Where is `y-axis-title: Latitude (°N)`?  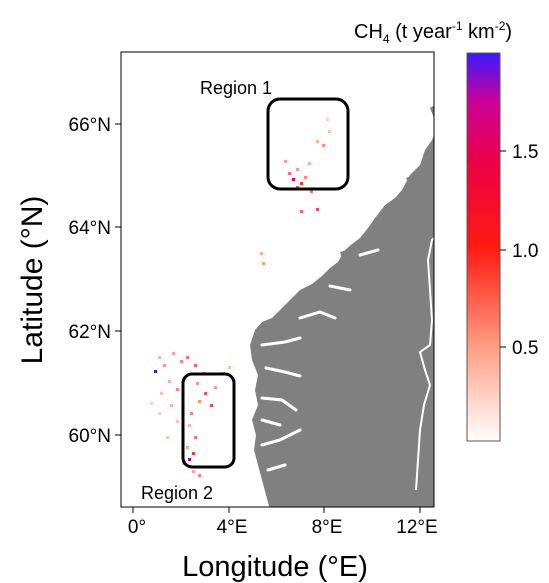
y-axis-title: Latitude (°N) is located at coordinates (32, 280).